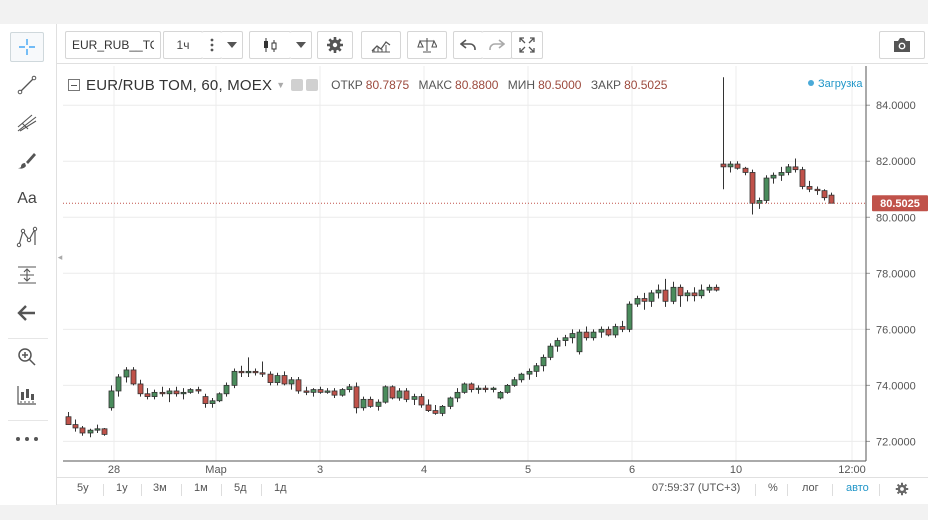 This screenshot has width=928, height=520. Describe the element at coordinates (240, 488) in the screenshot. I see `range-5d: 5д` at that location.